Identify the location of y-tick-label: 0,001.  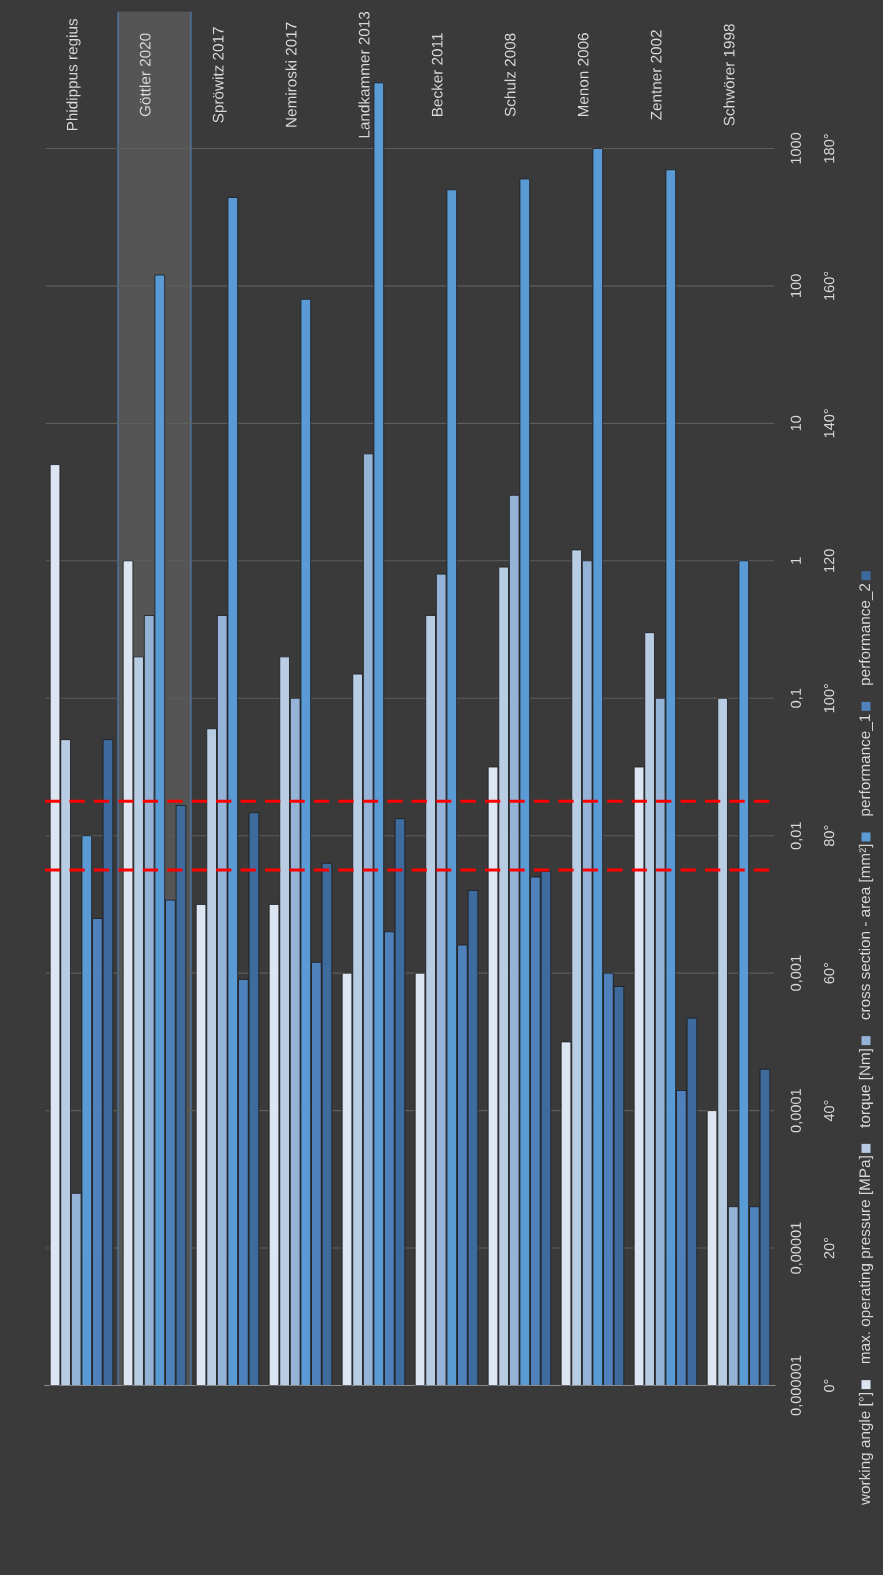
(796, 973).